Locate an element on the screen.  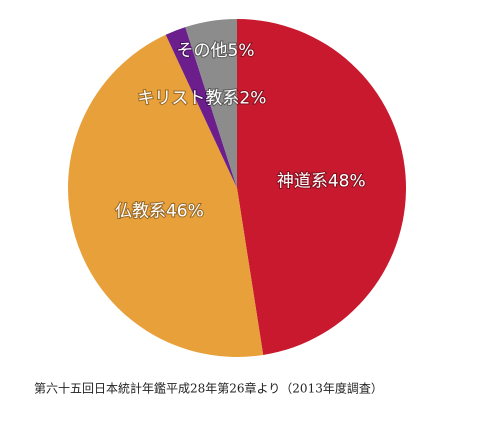
slice-label: その他5% is located at coordinates (216, 51).